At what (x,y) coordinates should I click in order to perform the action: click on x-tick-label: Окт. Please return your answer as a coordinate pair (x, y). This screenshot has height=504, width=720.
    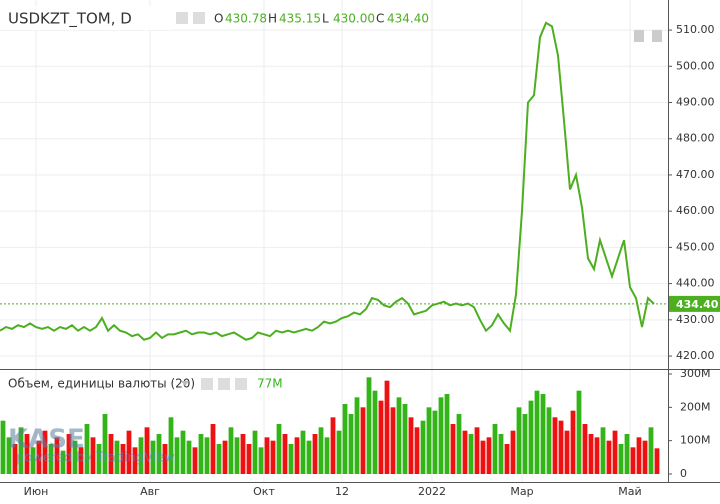
    Looking at the image, I should click on (264, 491).